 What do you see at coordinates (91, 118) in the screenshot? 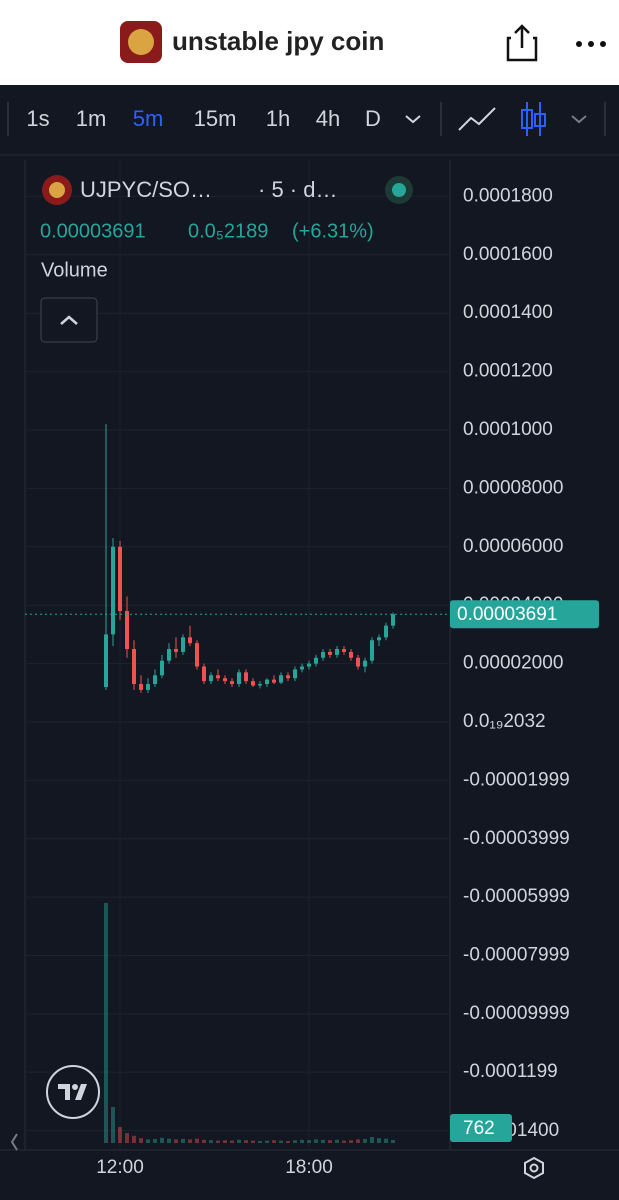
I see `interval-button: 1m` at bounding box center [91, 118].